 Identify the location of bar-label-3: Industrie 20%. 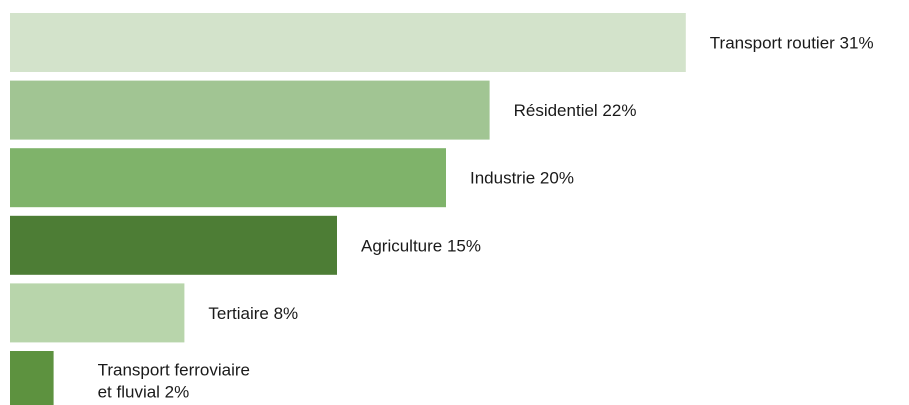
(522, 178).